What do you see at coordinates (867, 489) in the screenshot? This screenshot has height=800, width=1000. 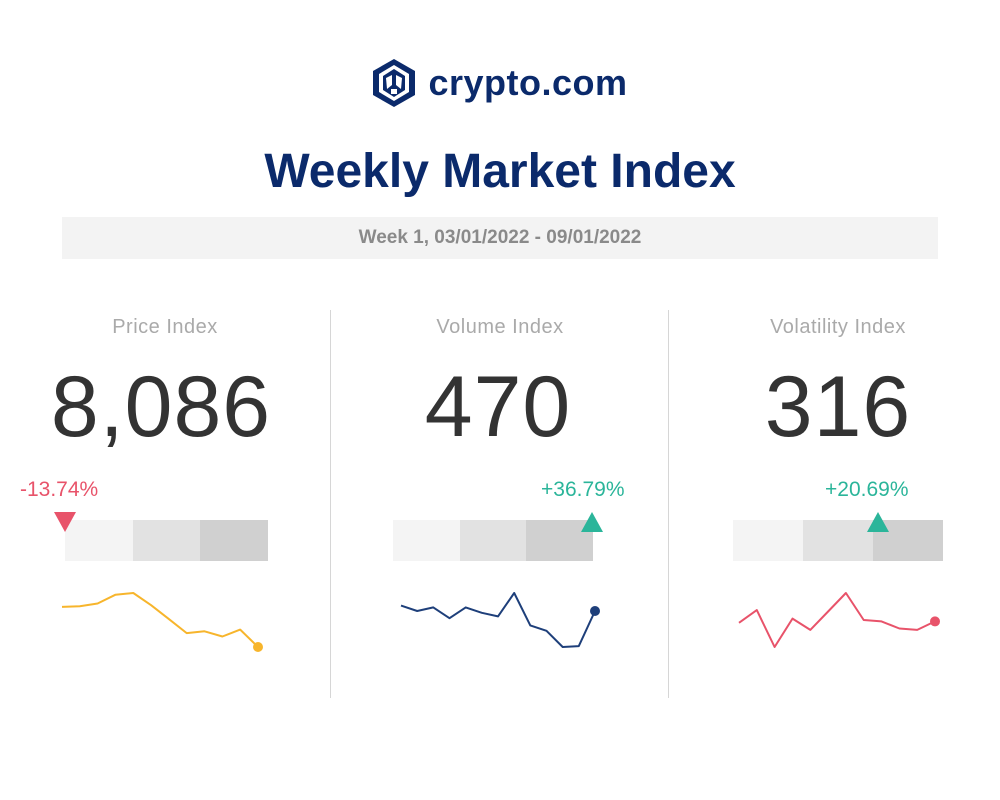 I see `volatility-index-change: +20.69%` at bounding box center [867, 489].